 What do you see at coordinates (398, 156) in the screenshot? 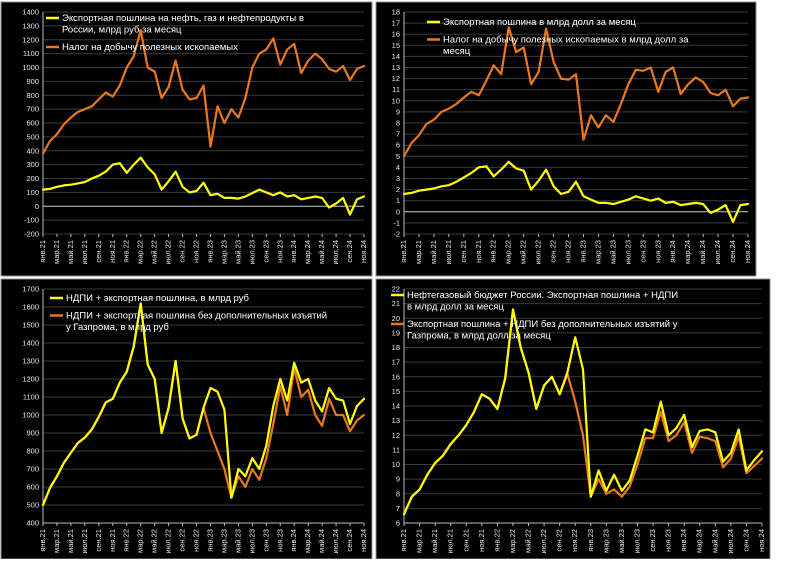
I see `y-tick-label: 5` at bounding box center [398, 156].